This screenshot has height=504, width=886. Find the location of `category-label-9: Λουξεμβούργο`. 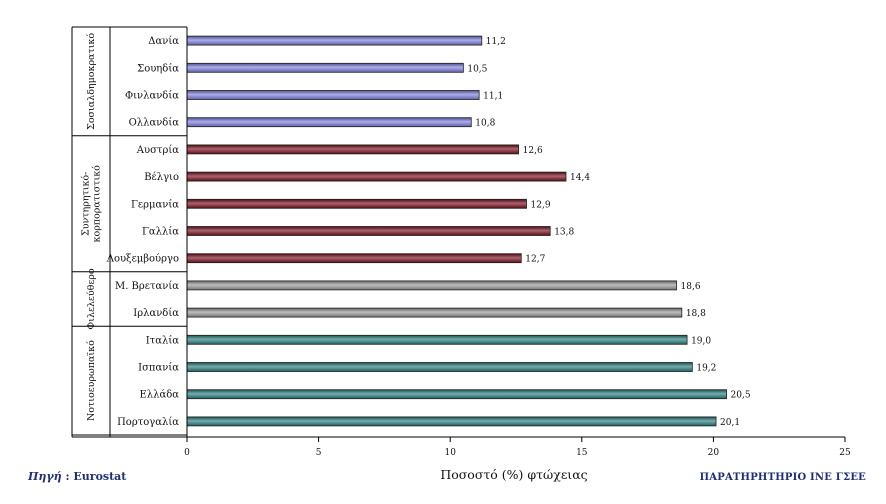

category-label-9: Λουξεμβούργο is located at coordinates (142, 259).